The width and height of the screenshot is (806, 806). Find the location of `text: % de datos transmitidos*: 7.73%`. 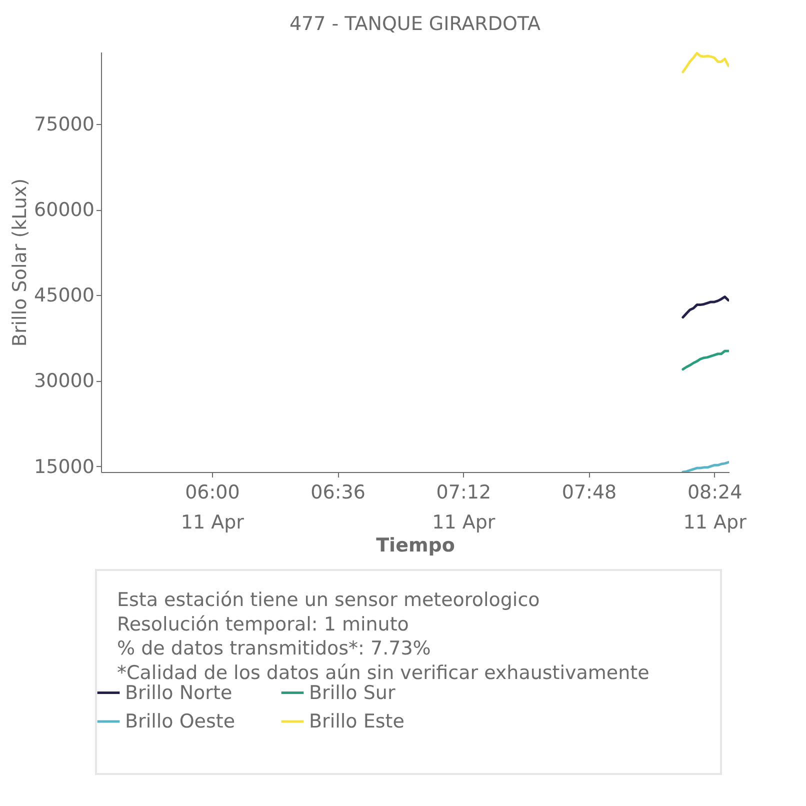

text: % de datos transmitidos*: 7.73% is located at coordinates (274, 649).